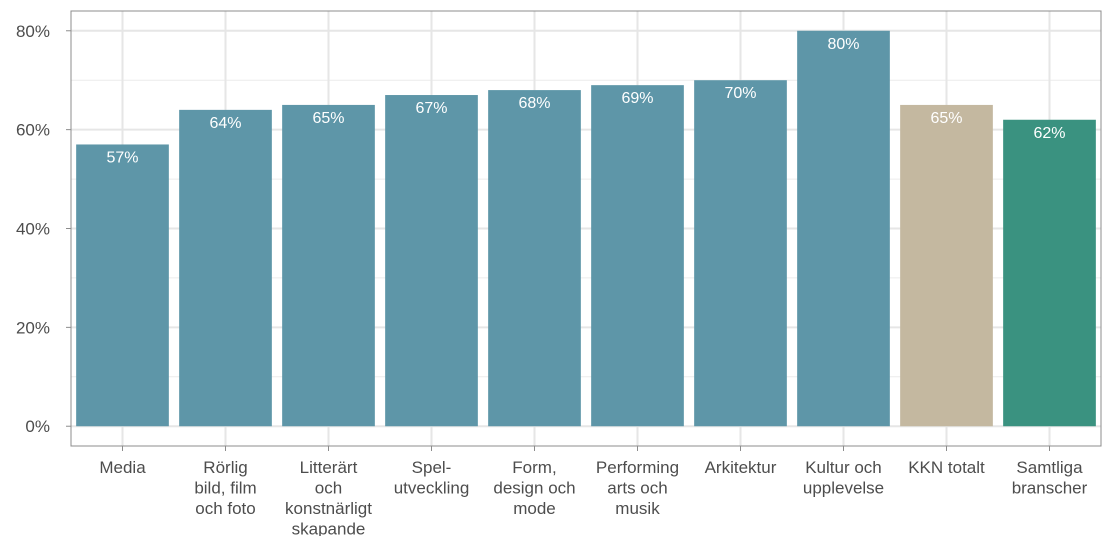  Describe the element at coordinates (843, 478) in the screenshot. I see `x-tick-label: Kultur och upplevelse` at that location.